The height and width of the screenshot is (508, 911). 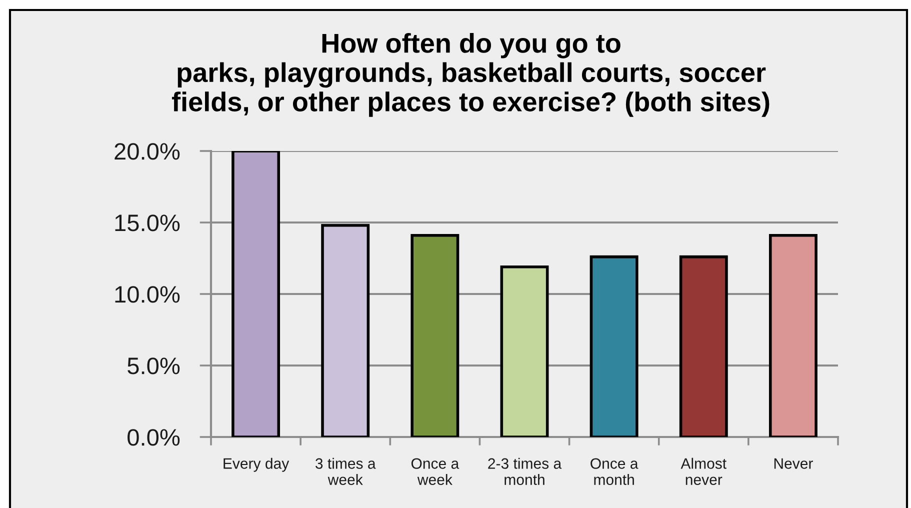 What do you see at coordinates (147, 151) in the screenshot?
I see `y-tick-label: 20.0%` at bounding box center [147, 151].